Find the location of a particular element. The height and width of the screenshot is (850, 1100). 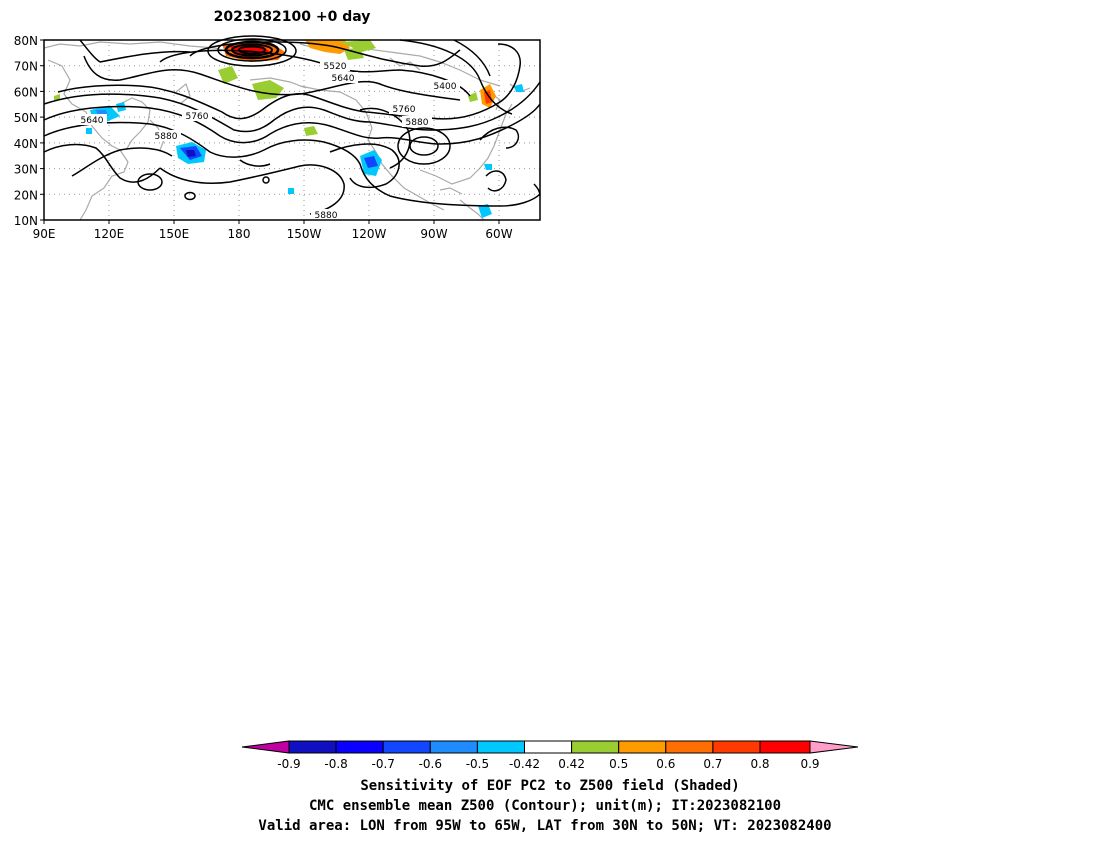

lat-tick-label: 50N is located at coordinates (26, 118).